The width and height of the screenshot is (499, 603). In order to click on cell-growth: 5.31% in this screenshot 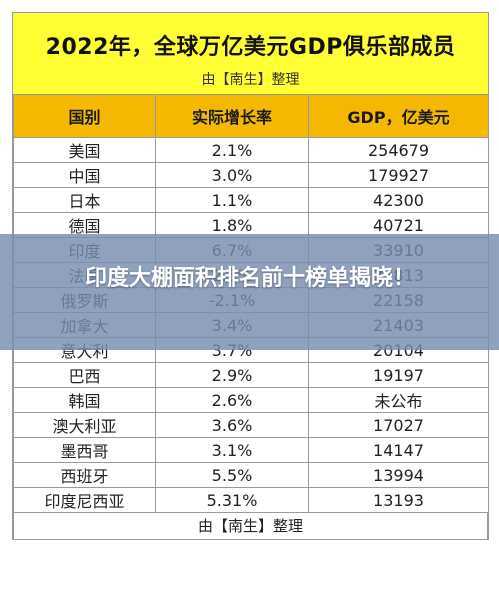, I will do `click(232, 500)`.